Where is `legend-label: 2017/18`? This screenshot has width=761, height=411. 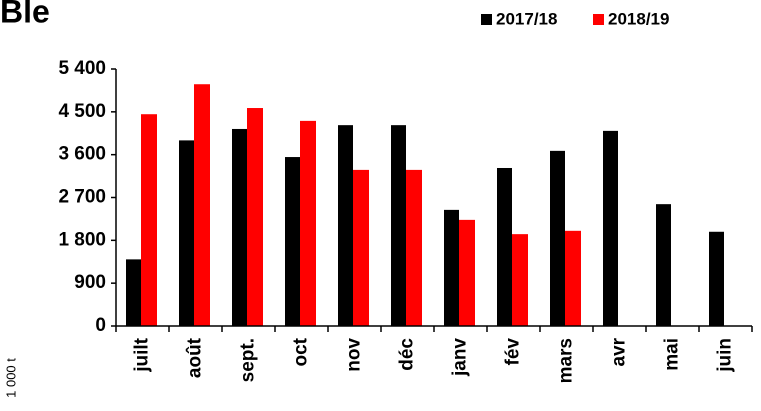 legend-label: 2017/18 is located at coordinates (526, 18).